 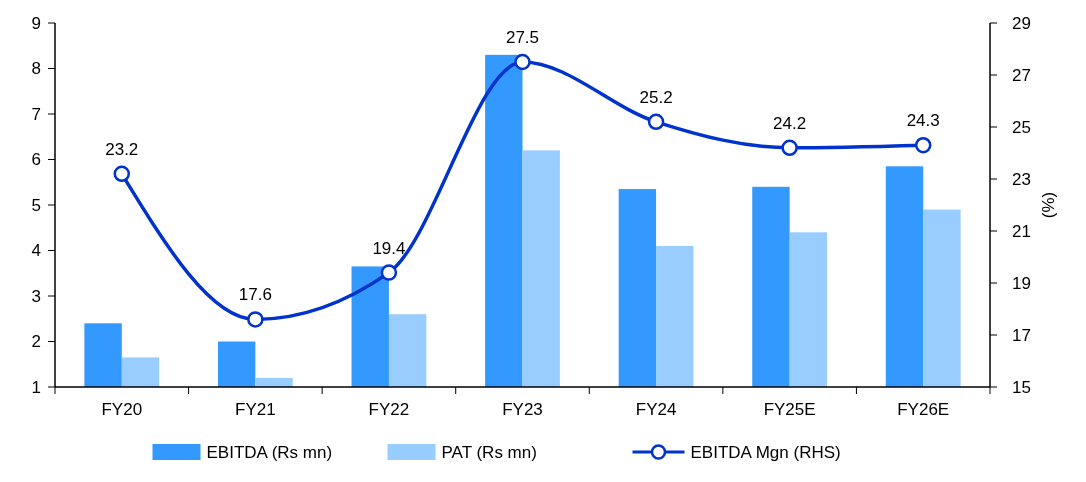 What do you see at coordinates (656, 409) in the screenshot?
I see `x-tick-label: FY24` at bounding box center [656, 409].